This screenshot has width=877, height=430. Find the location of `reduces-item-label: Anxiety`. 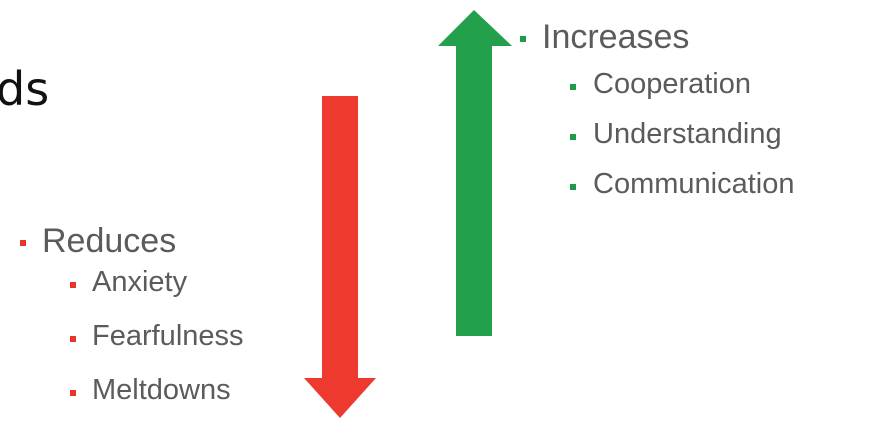

reduces-item-label: Anxiety is located at coordinates (140, 282).